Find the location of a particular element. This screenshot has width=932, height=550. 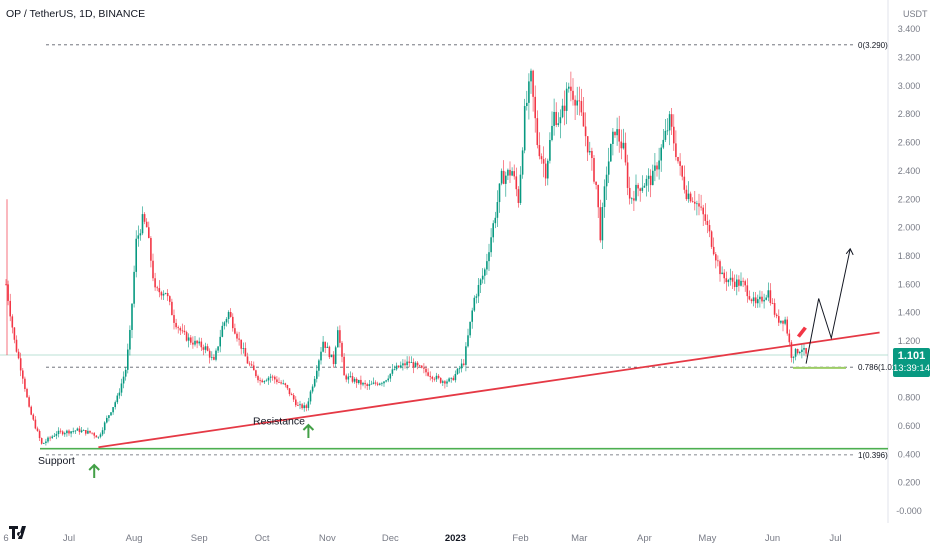

y-tick-label: 0.800 is located at coordinates (909, 398).